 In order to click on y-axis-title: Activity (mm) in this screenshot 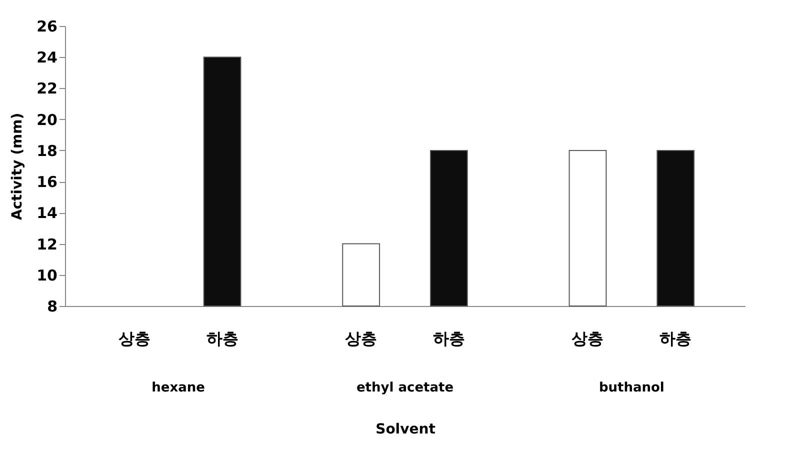, I will do `click(18, 166)`.